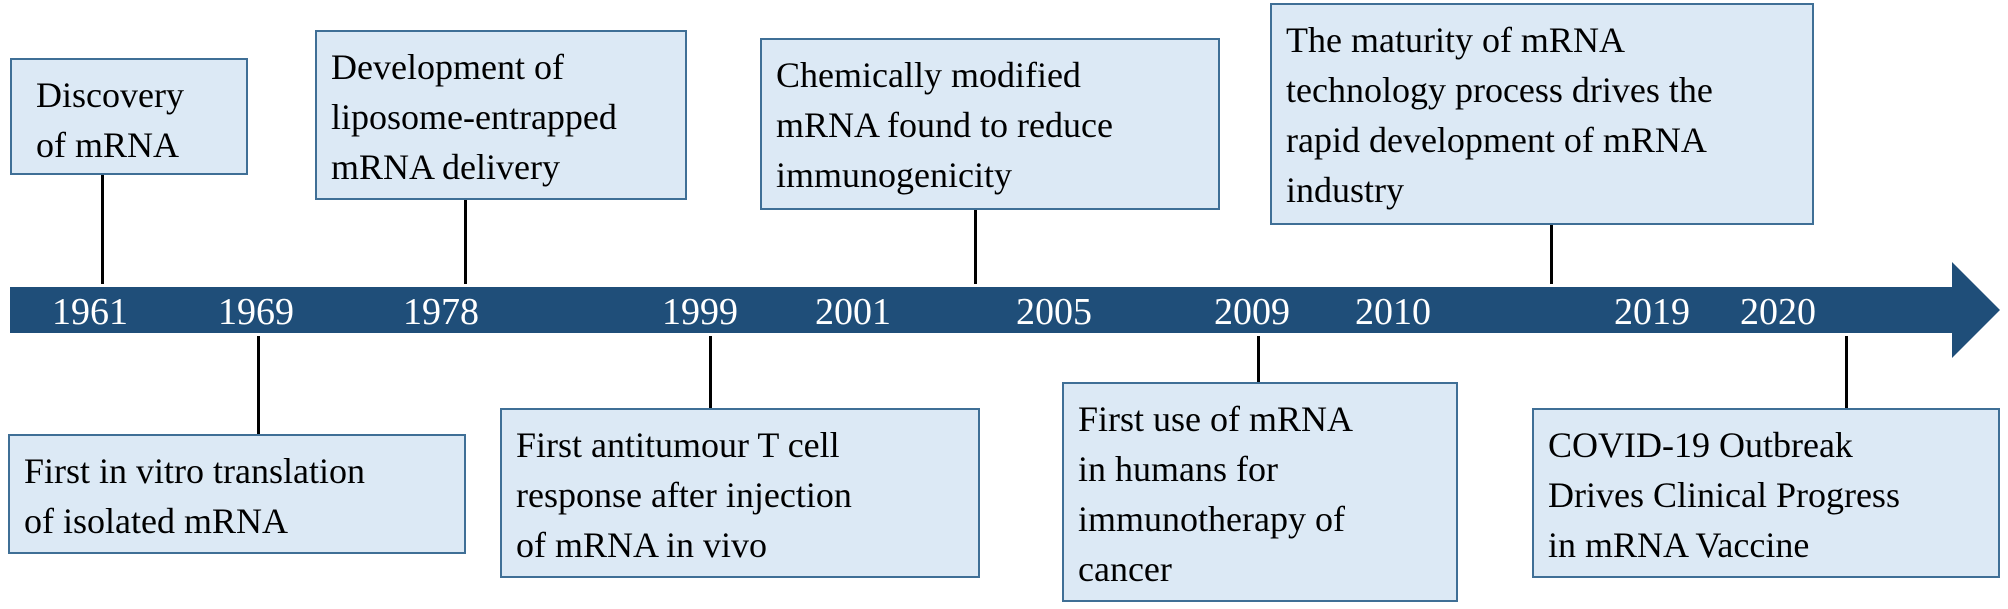 This screenshot has width=2008, height=609. Describe the element at coordinates (129, 116) in the screenshot. I see `event-box-top-1961: Discovery of mRNA` at that location.